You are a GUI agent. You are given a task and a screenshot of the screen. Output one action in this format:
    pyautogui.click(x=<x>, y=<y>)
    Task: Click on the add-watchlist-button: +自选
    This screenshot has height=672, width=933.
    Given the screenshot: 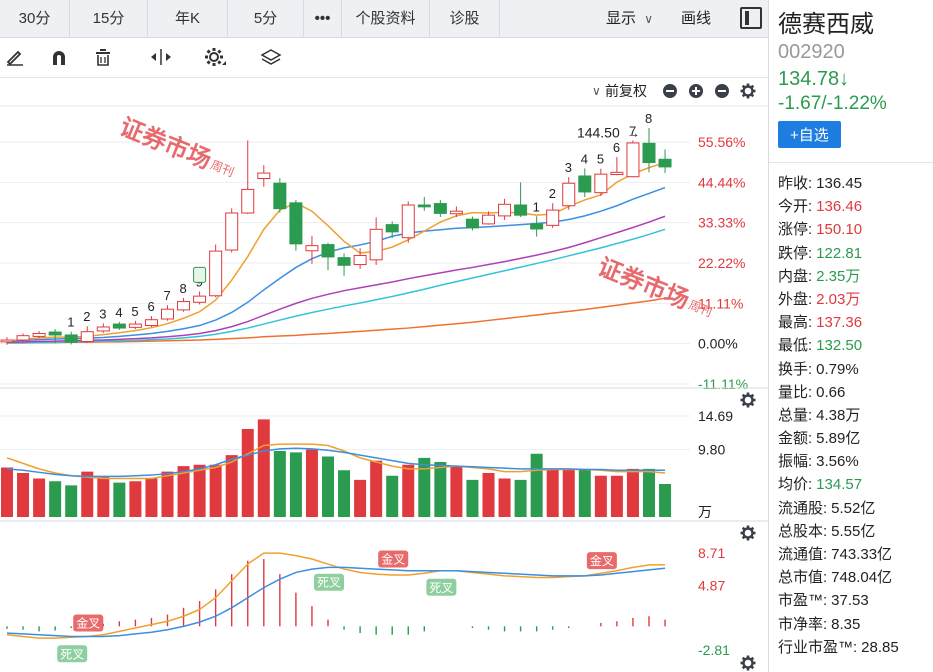 What is the action you would take?
    pyautogui.click(x=809, y=134)
    